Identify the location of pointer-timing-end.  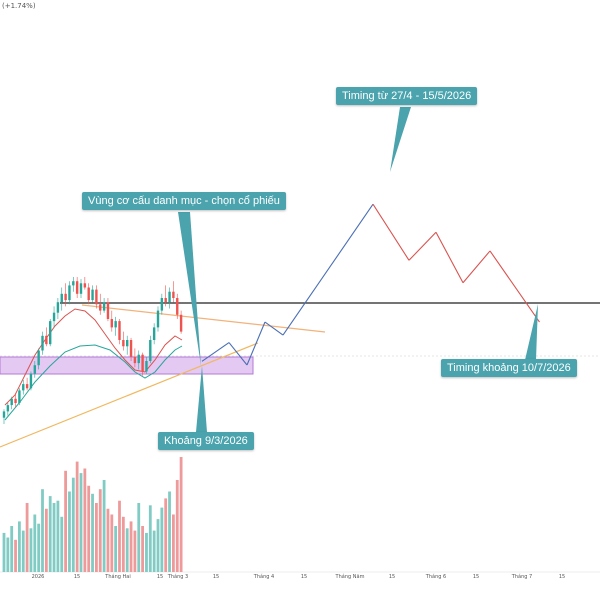
(531, 332).